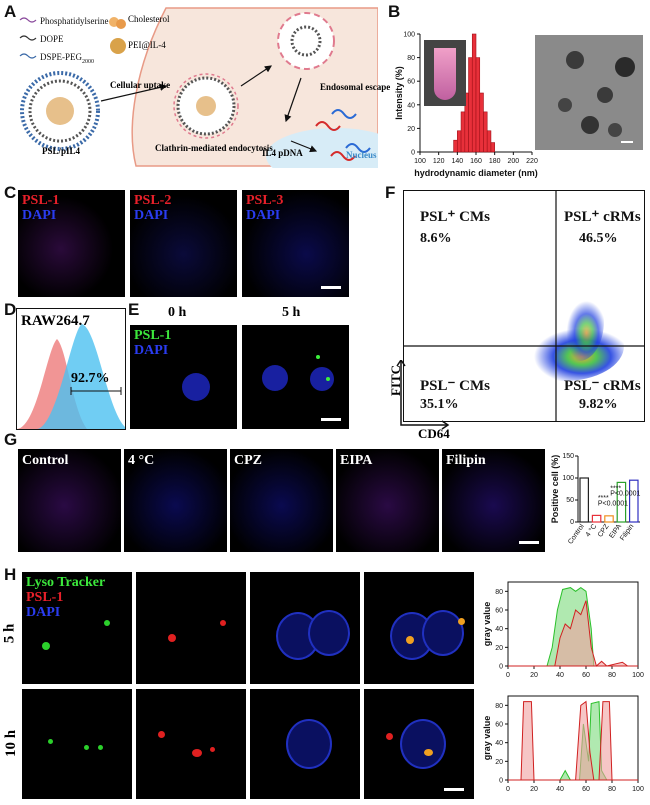 Image resolution: width=650 pixels, height=805 pixels. I want to click on q2-label: PSL⁺ cRMs, so click(602, 217).